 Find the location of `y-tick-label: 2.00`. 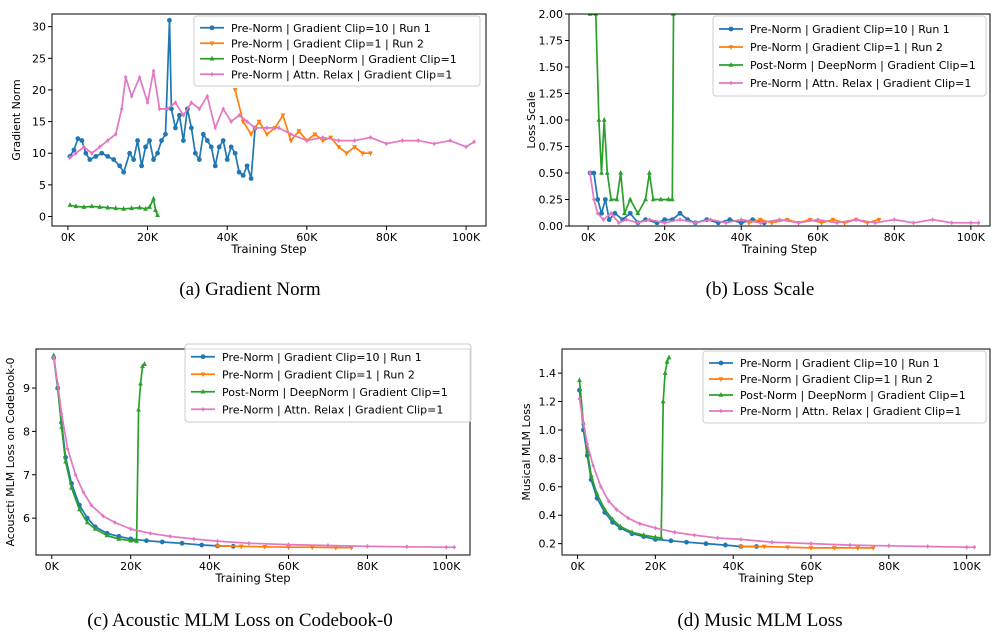

y-tick-label: 2.00 is located at coordinates (551, 14).